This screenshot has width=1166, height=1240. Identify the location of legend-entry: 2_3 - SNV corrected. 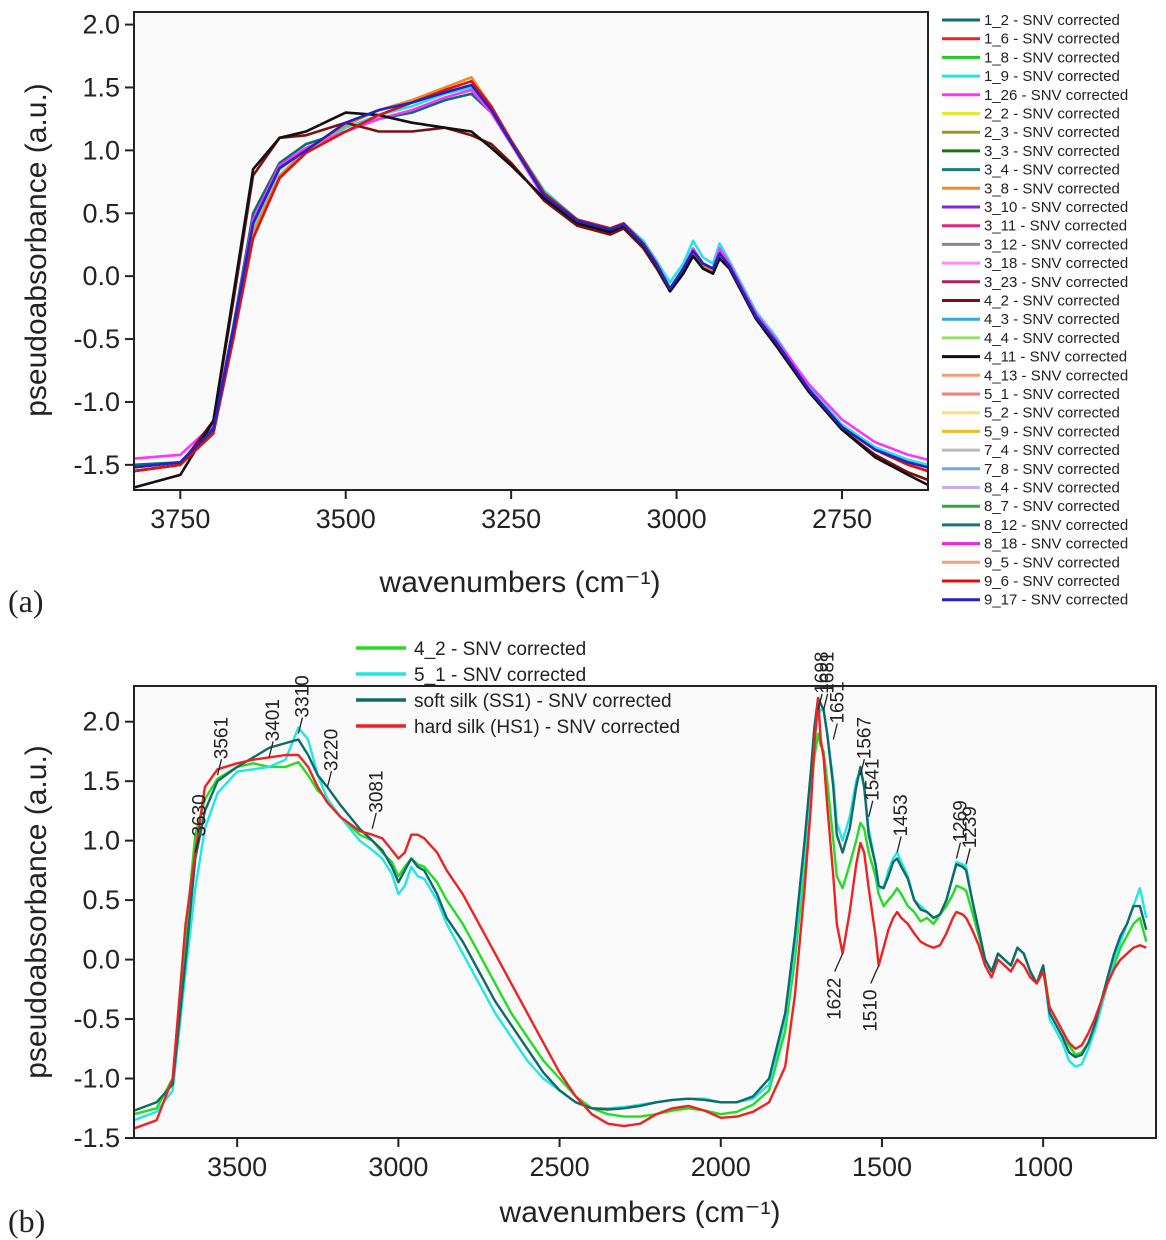
(1052, 132).